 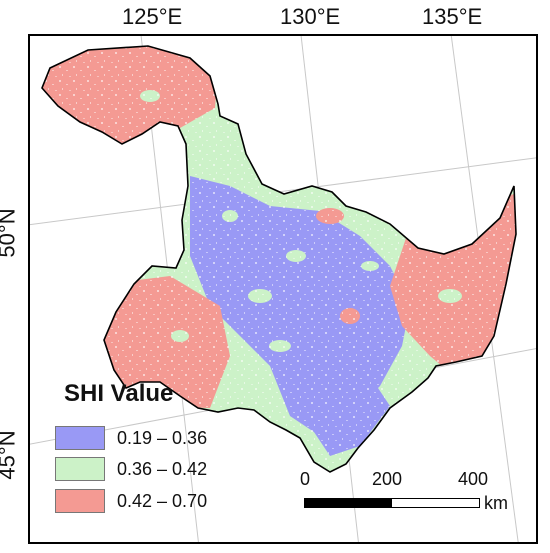 I want to click on lat-label-50: 50°N, so click(x=10, y=233).